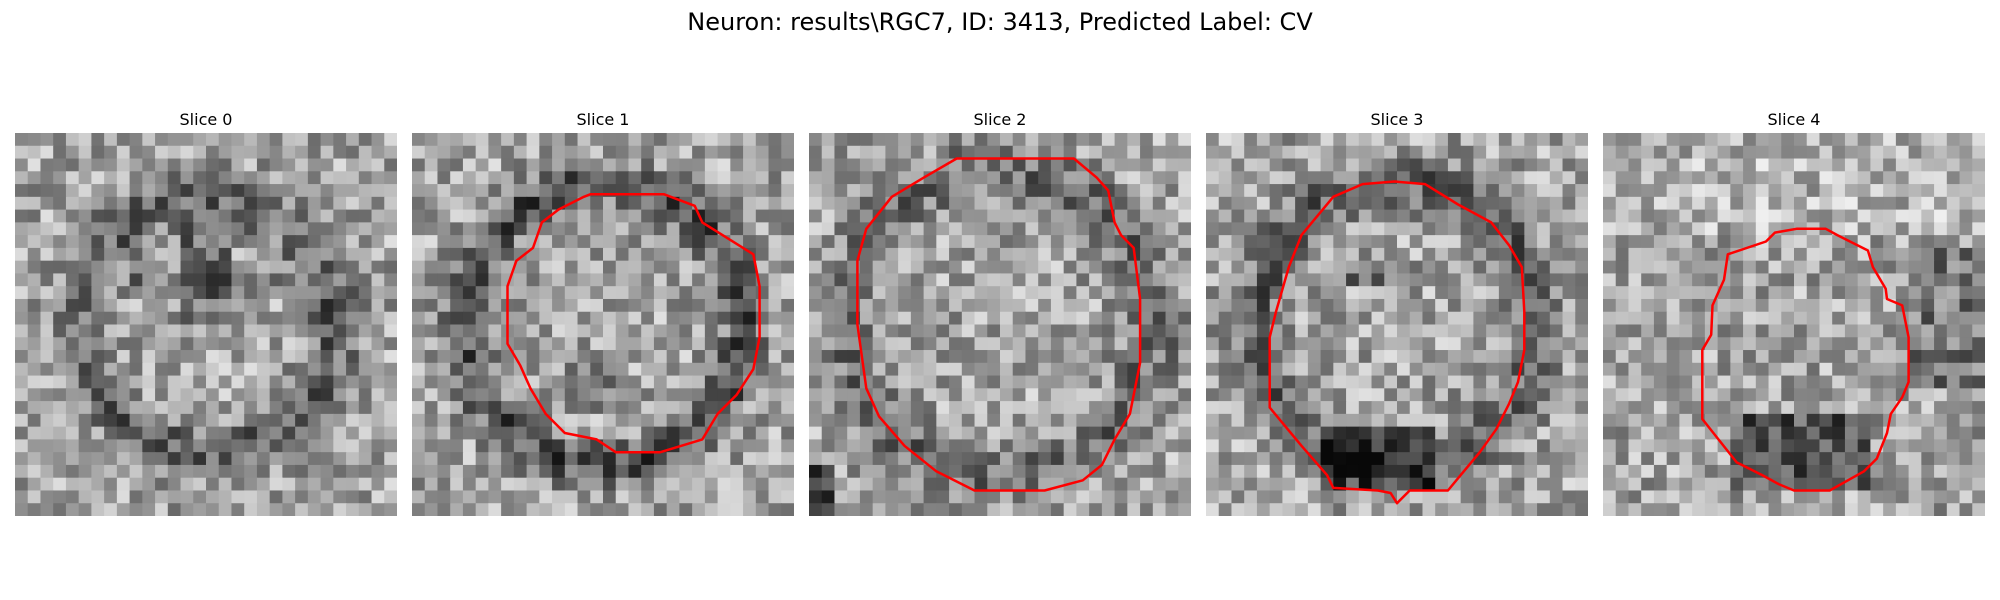 The height and width of the screenshot is (600, 2000). I want to click on slice-3-title: Slice 3, so click(1397, 119).